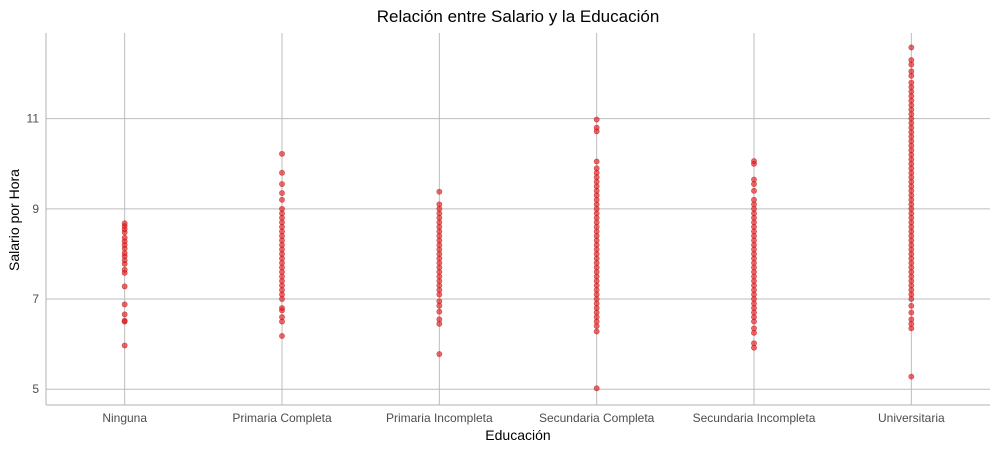 The height and width of the screenshot is (450, 1000). What do you see at coordinates (35, 209) in the screenshot?
I see `y-tick-label-9: 9` at bounding box center [35, 209].